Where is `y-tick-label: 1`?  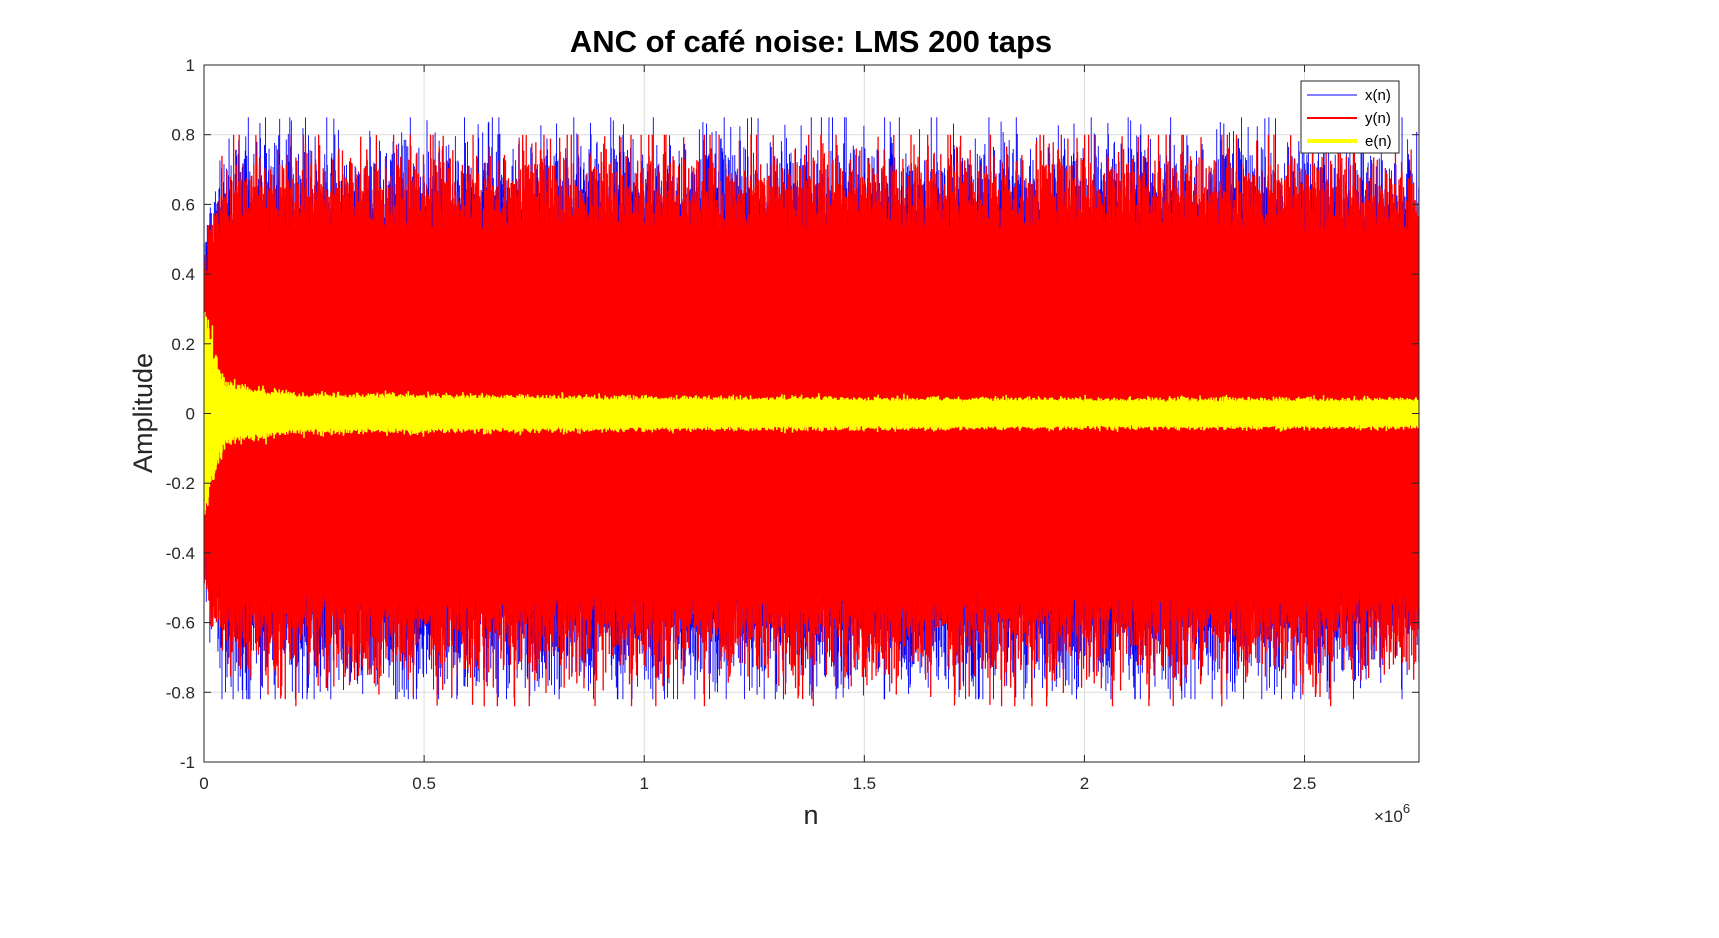
y-tick-label: 1 is located at coordinates (190, 65).